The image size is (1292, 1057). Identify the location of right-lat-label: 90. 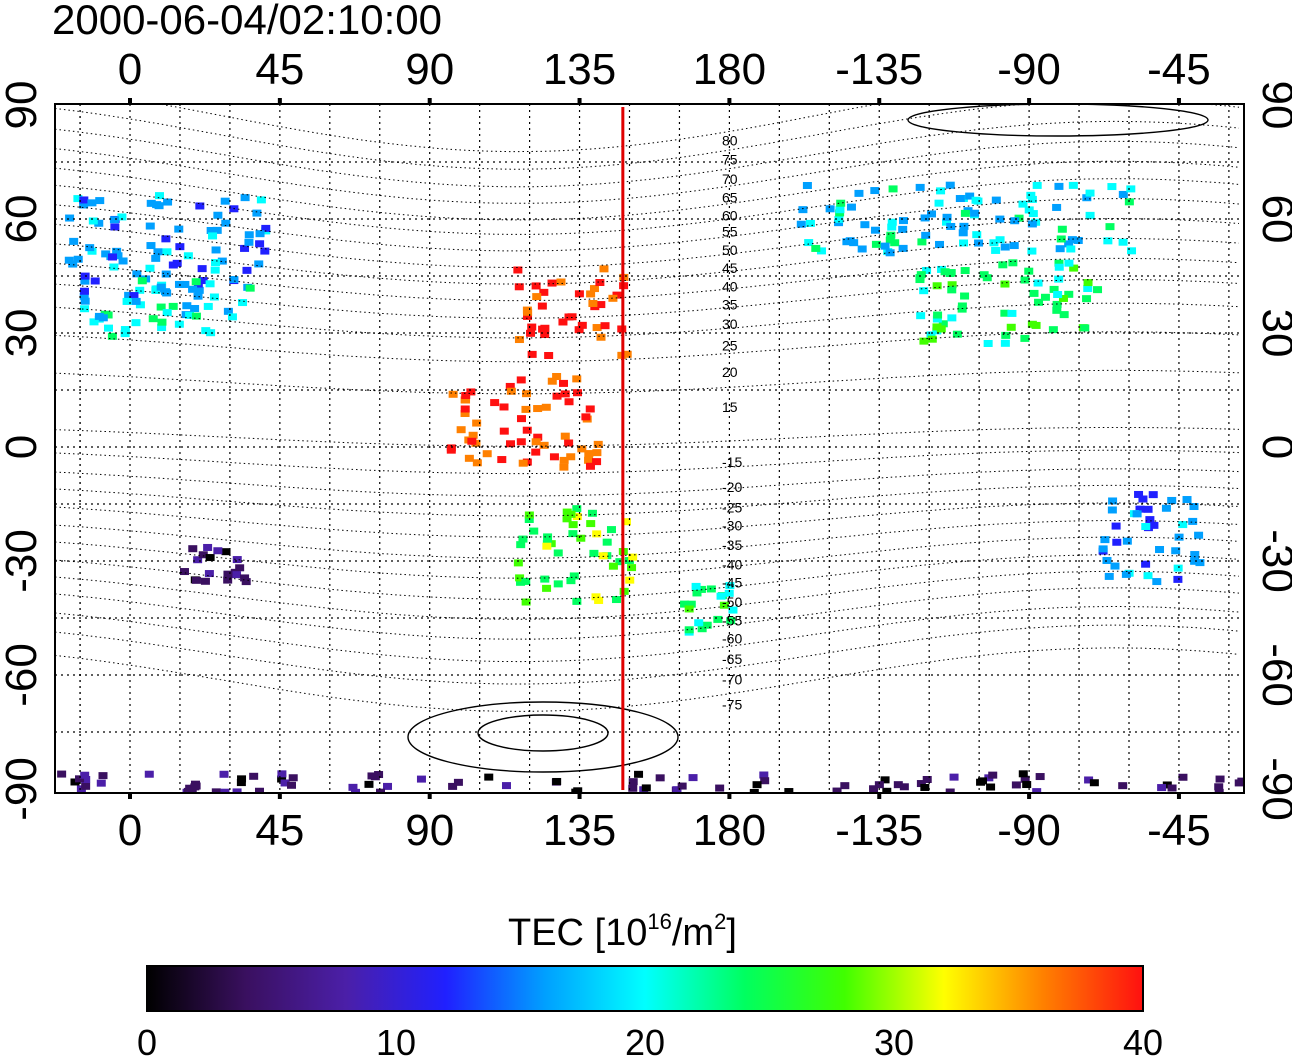
(1272, 105).